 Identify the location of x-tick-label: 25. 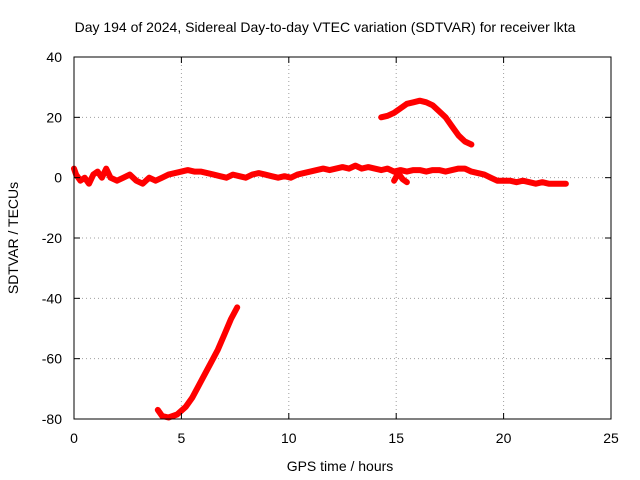
(611, 438).